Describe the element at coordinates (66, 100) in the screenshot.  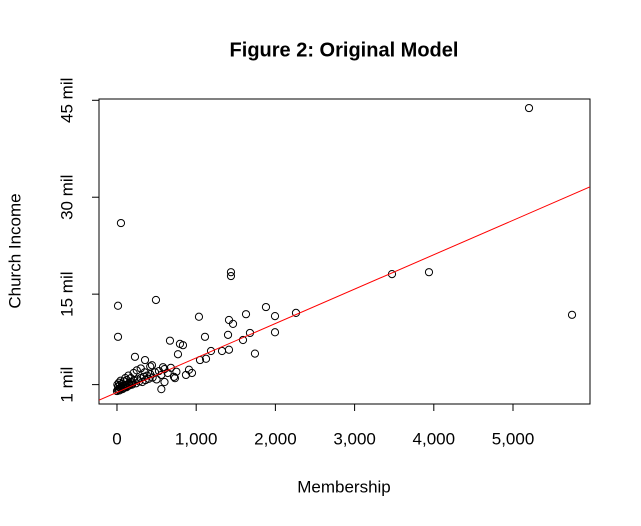
I see `y-tick-label: 45 mil` at that location.